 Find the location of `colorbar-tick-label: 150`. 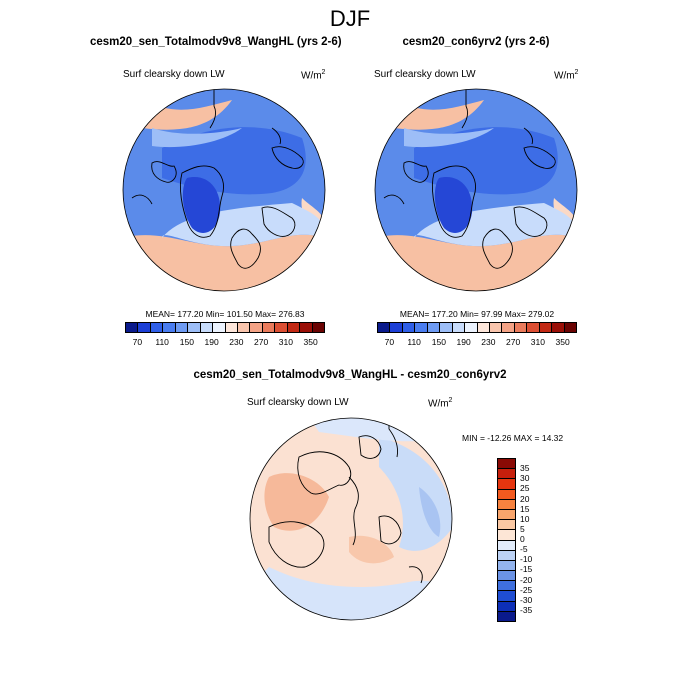

colorbar-tick-label: 150 is located at coordinates (186, 342).